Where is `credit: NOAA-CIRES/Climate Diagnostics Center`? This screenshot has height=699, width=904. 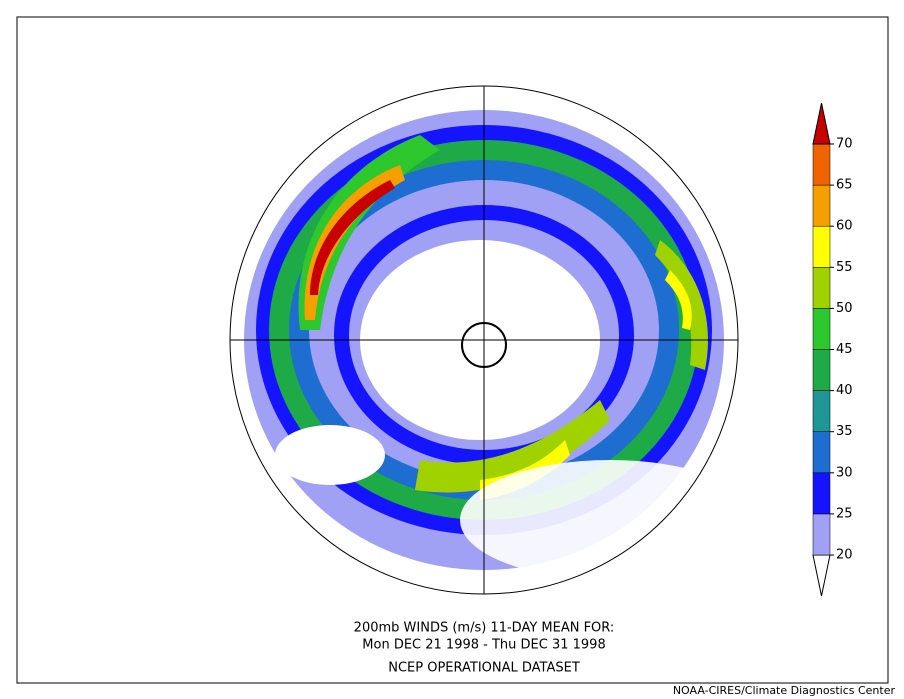 credit: NOAA-CIRES/Climate Diagnostics Center is located at coordinates (784, 690).